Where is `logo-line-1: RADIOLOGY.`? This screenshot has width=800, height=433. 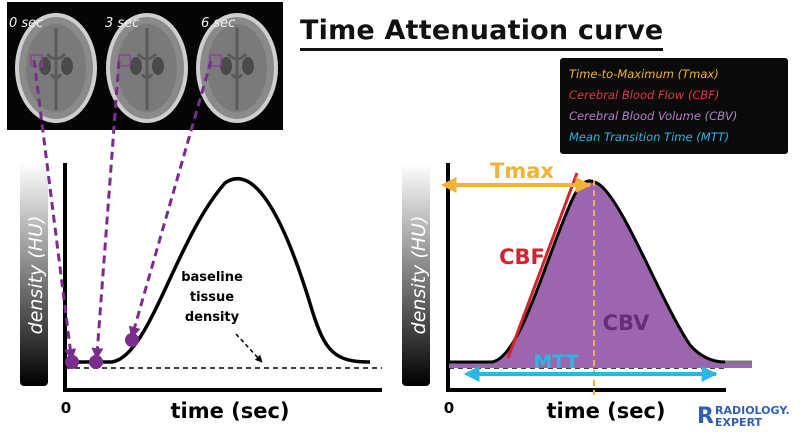
logo-line-1: RADIOLOGY. is located at coordinates (752, 410).